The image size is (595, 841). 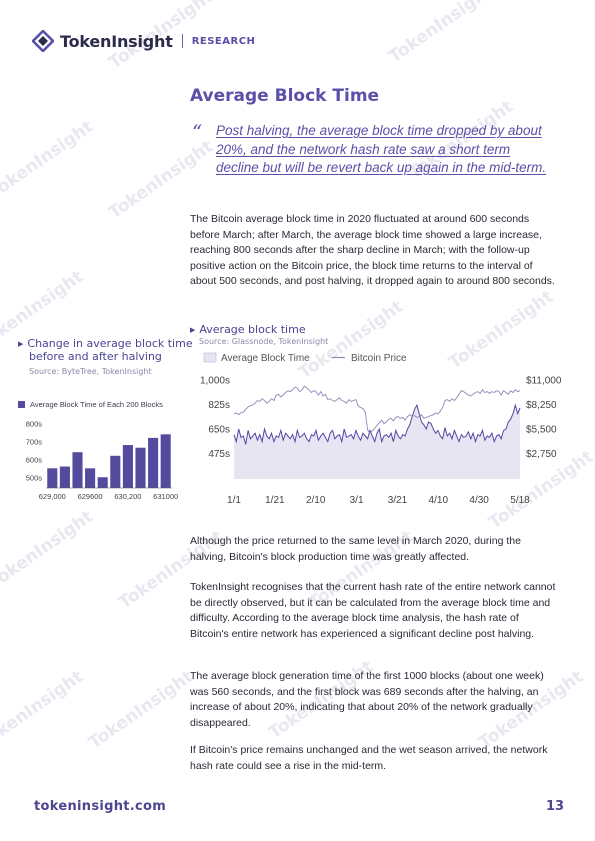 I want to click on section-title: Average Block Time, so click(x=285, y=96).